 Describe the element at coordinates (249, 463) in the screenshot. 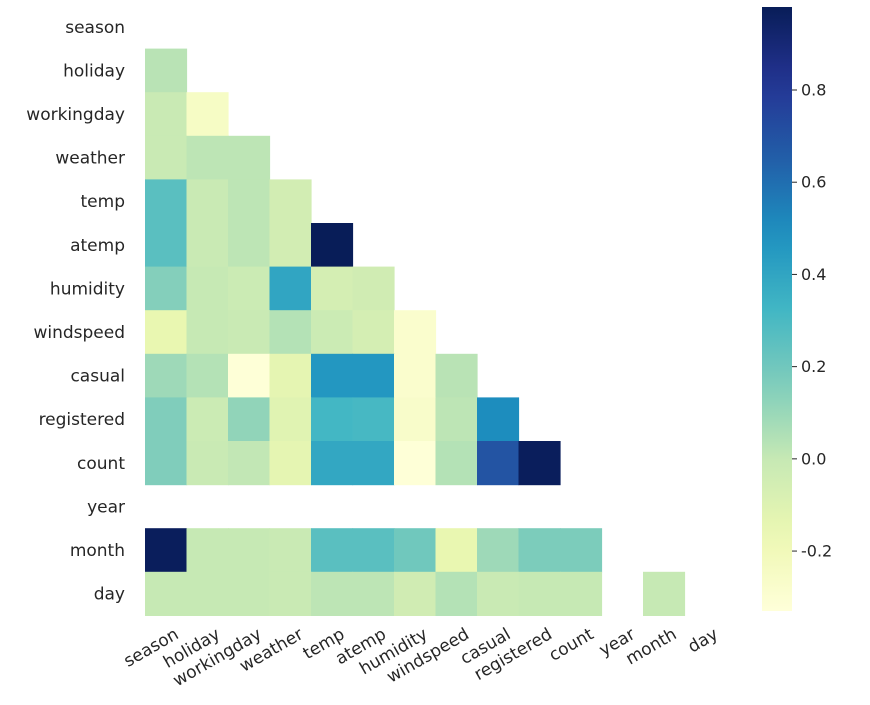

I see `cell-count-workingday` at that location.